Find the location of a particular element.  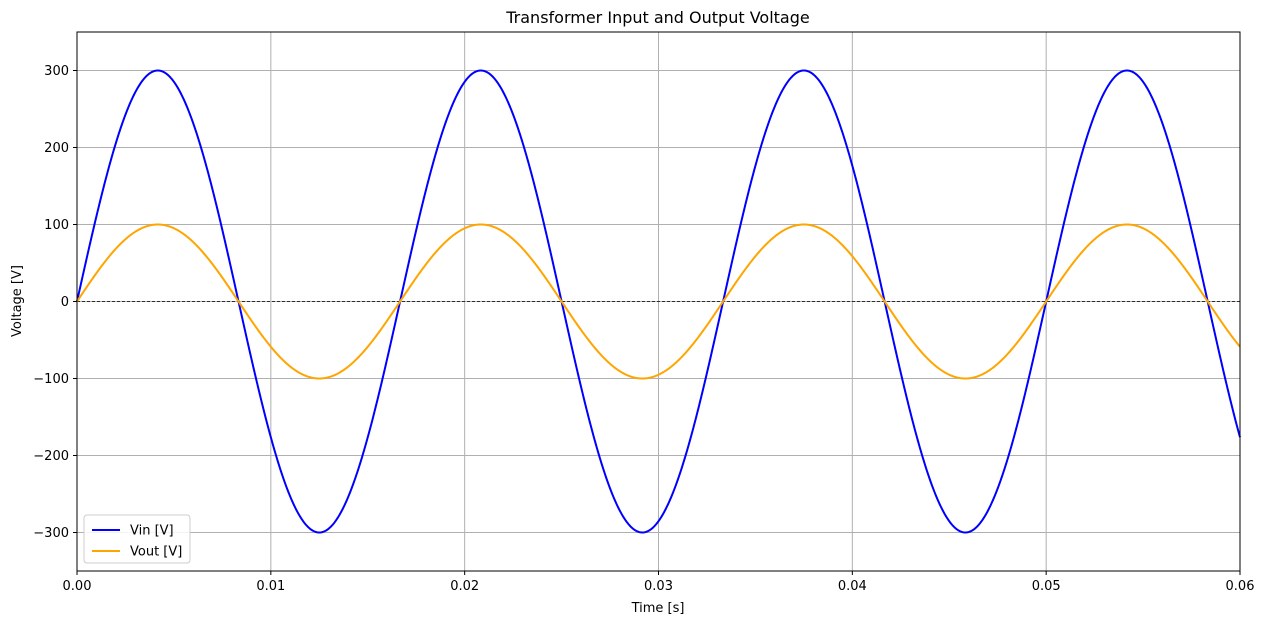

x-tick-label: 0.00 is located at coordinates (77, 586).